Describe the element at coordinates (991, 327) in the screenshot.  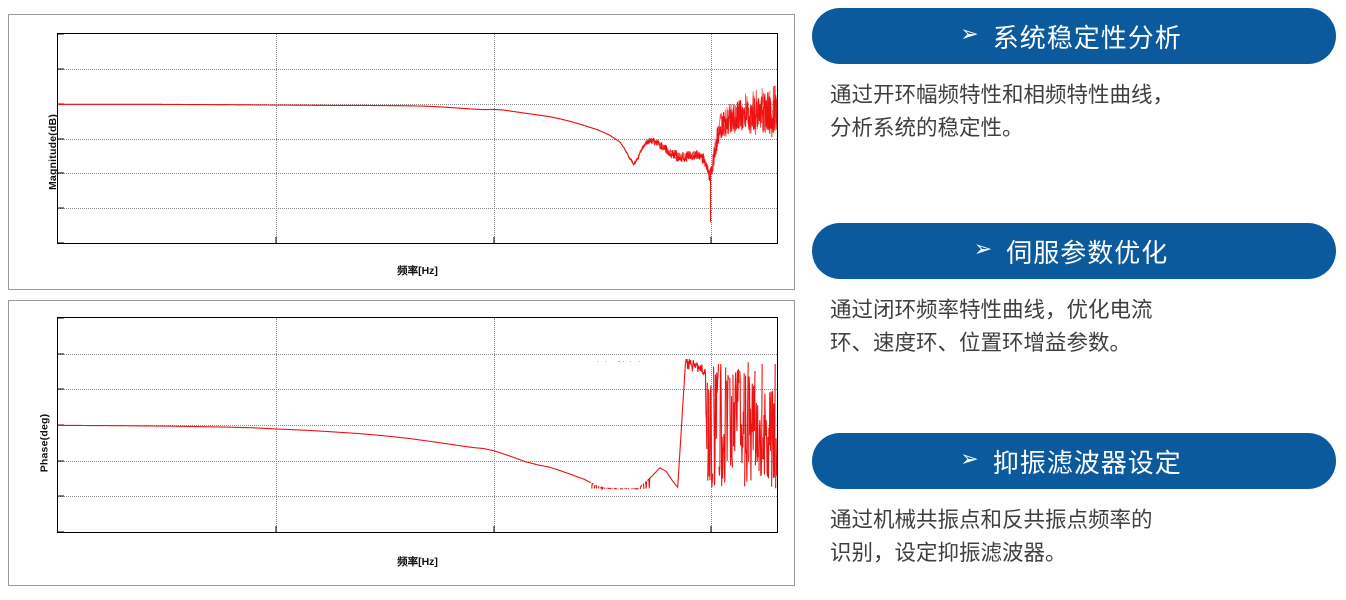
I see `section-body: 通过闭环频率特性曲线，优化电流 环、速度环、位置环增益参数。` at that location.